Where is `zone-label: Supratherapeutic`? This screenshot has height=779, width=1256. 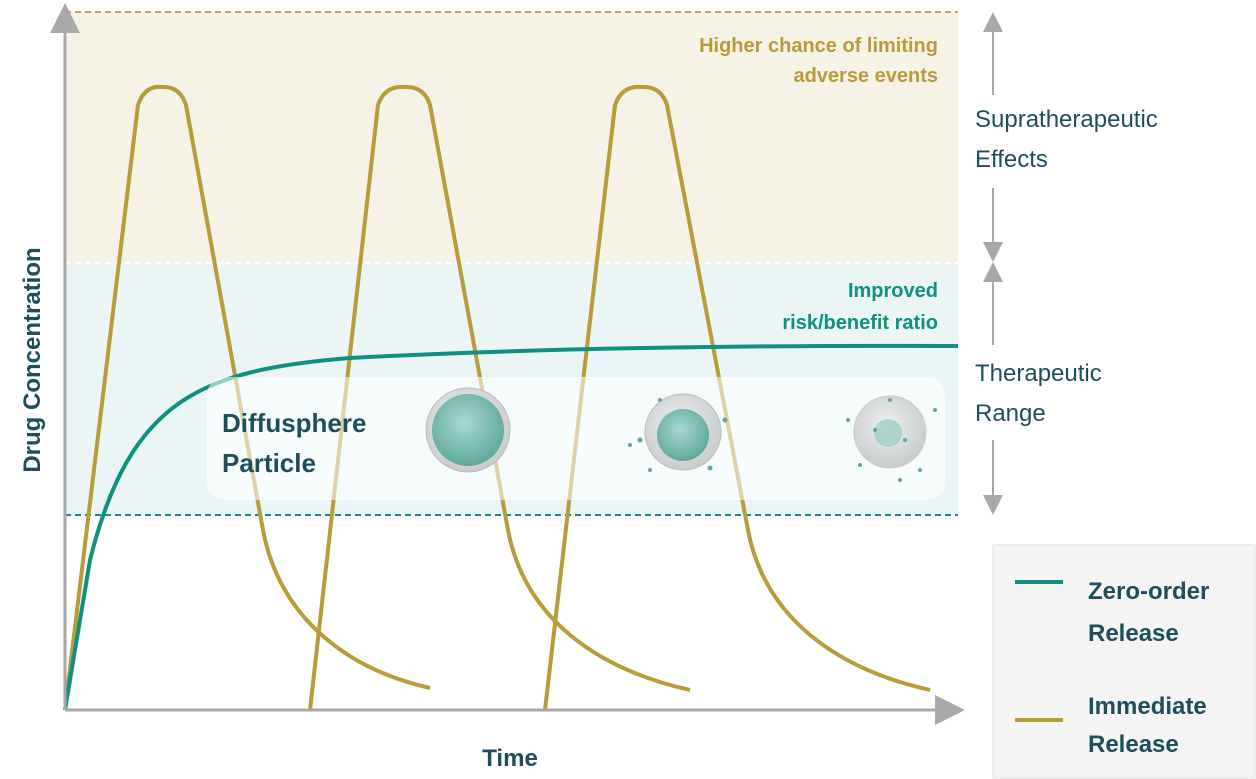 zone-label: Supratherapeutic is located at coordinates (1066, 119).